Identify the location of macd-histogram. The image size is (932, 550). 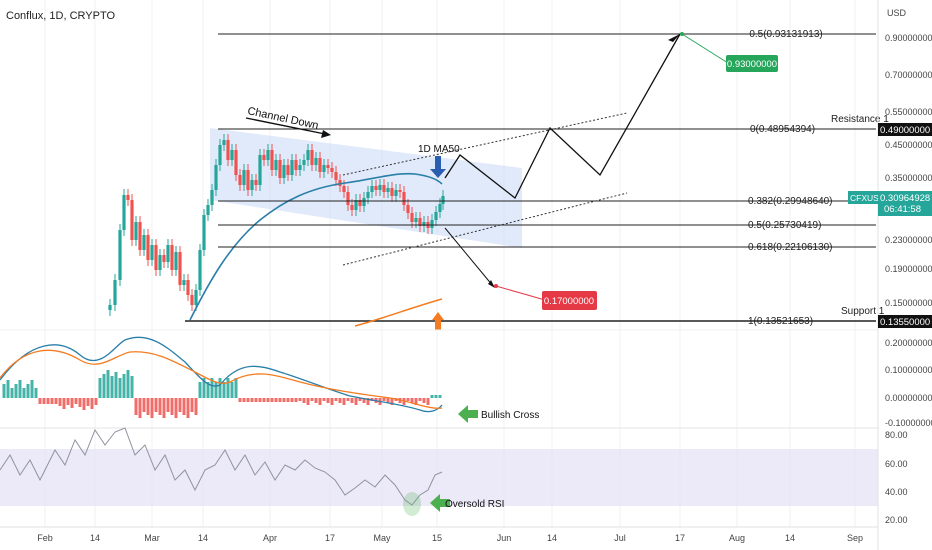
(222, 394).